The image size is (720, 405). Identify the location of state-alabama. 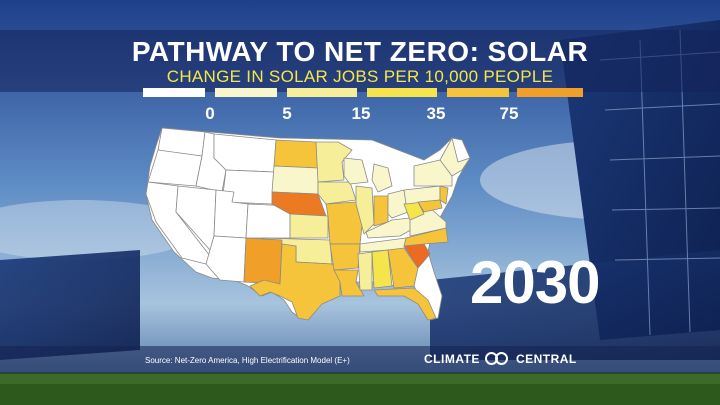
(382, 269).